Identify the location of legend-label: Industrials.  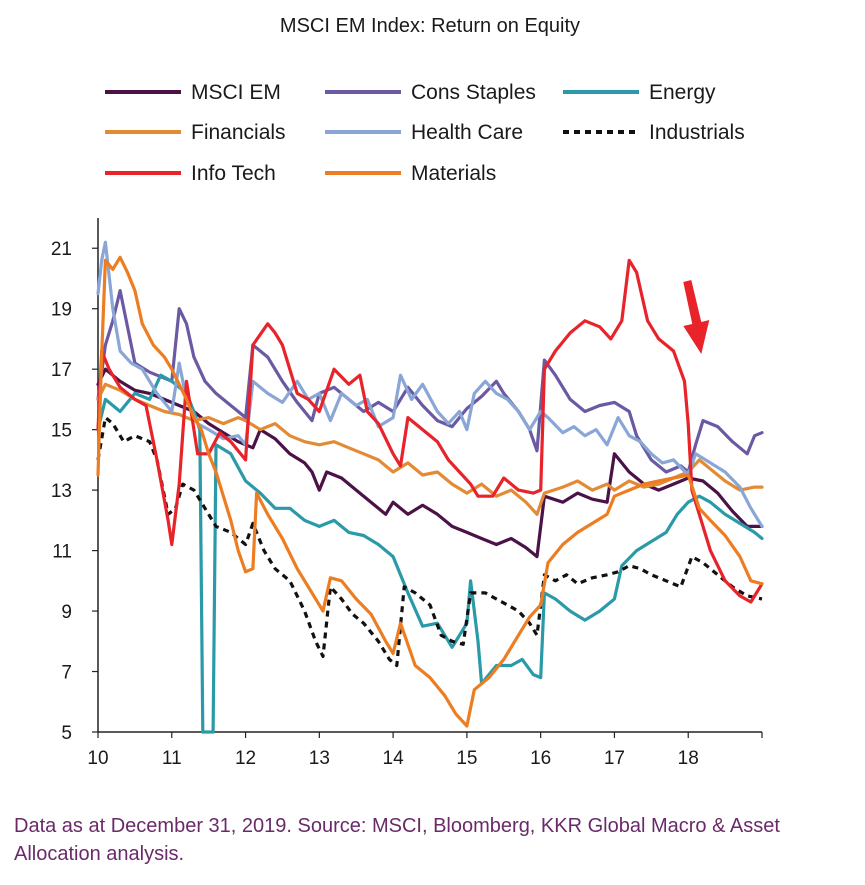
(697, 132).